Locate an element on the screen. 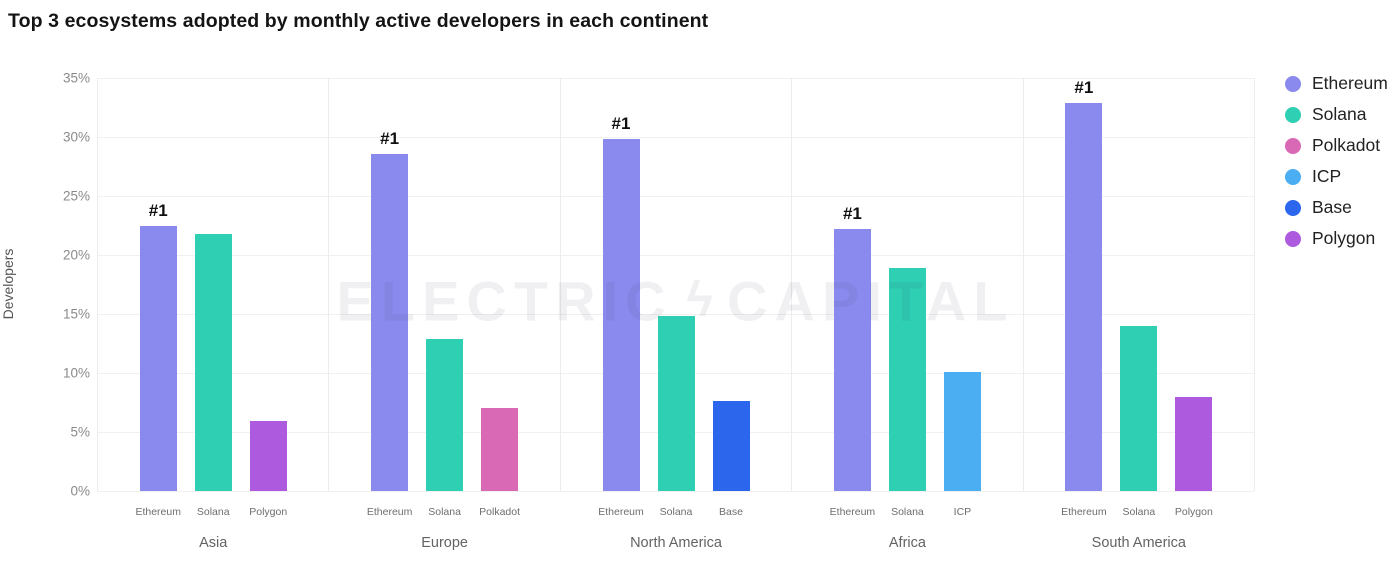 This screenshot has width=1397, height=571. y-tick-label: 25% is located at coordinates (76, 196).